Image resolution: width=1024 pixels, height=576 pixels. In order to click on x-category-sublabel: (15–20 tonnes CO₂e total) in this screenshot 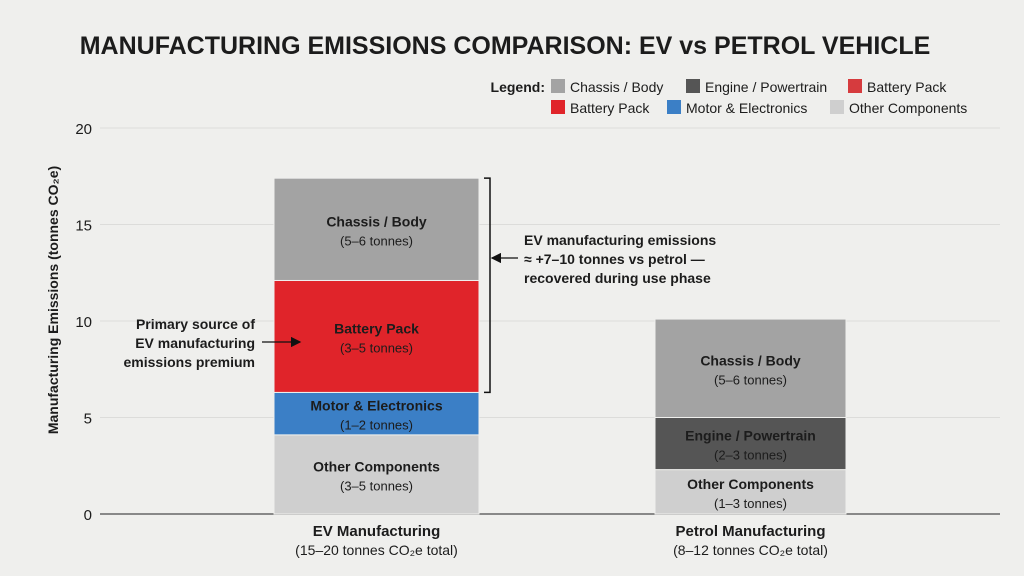, I will do `click(376, 550)`.